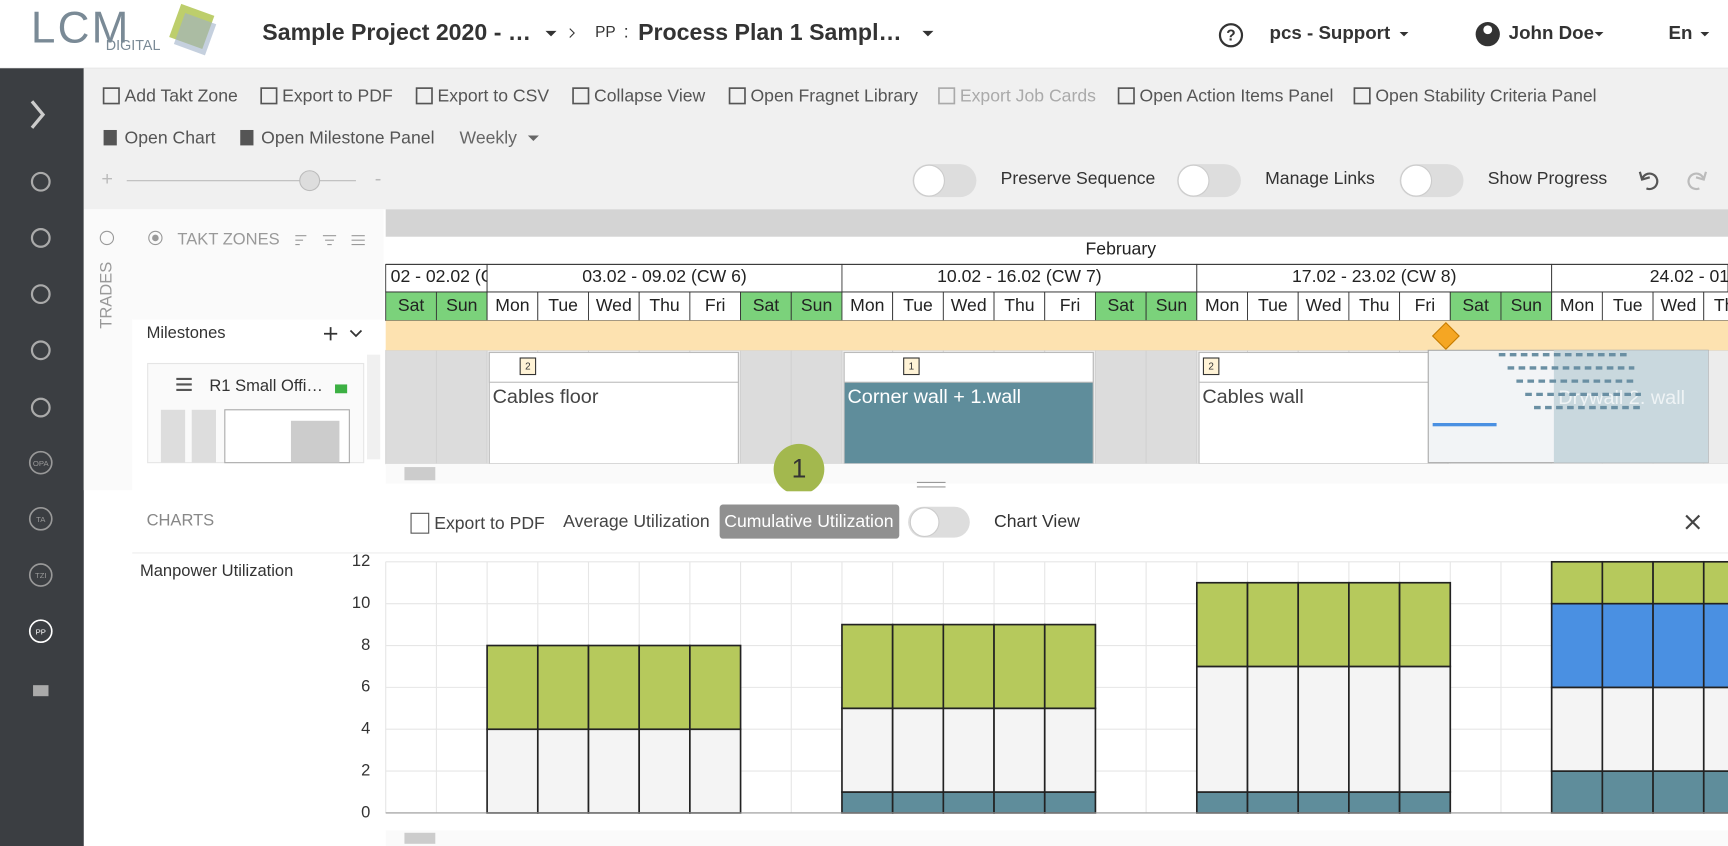  Describe the element at coordinates (1445, 335) in the screenshot. I see `milestone-marker` at that location.